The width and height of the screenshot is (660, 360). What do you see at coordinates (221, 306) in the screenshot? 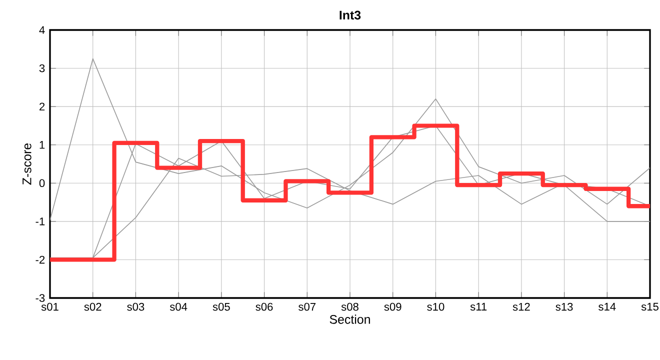
I see `x-tick-label: s05` at bounding box center [221, 306].